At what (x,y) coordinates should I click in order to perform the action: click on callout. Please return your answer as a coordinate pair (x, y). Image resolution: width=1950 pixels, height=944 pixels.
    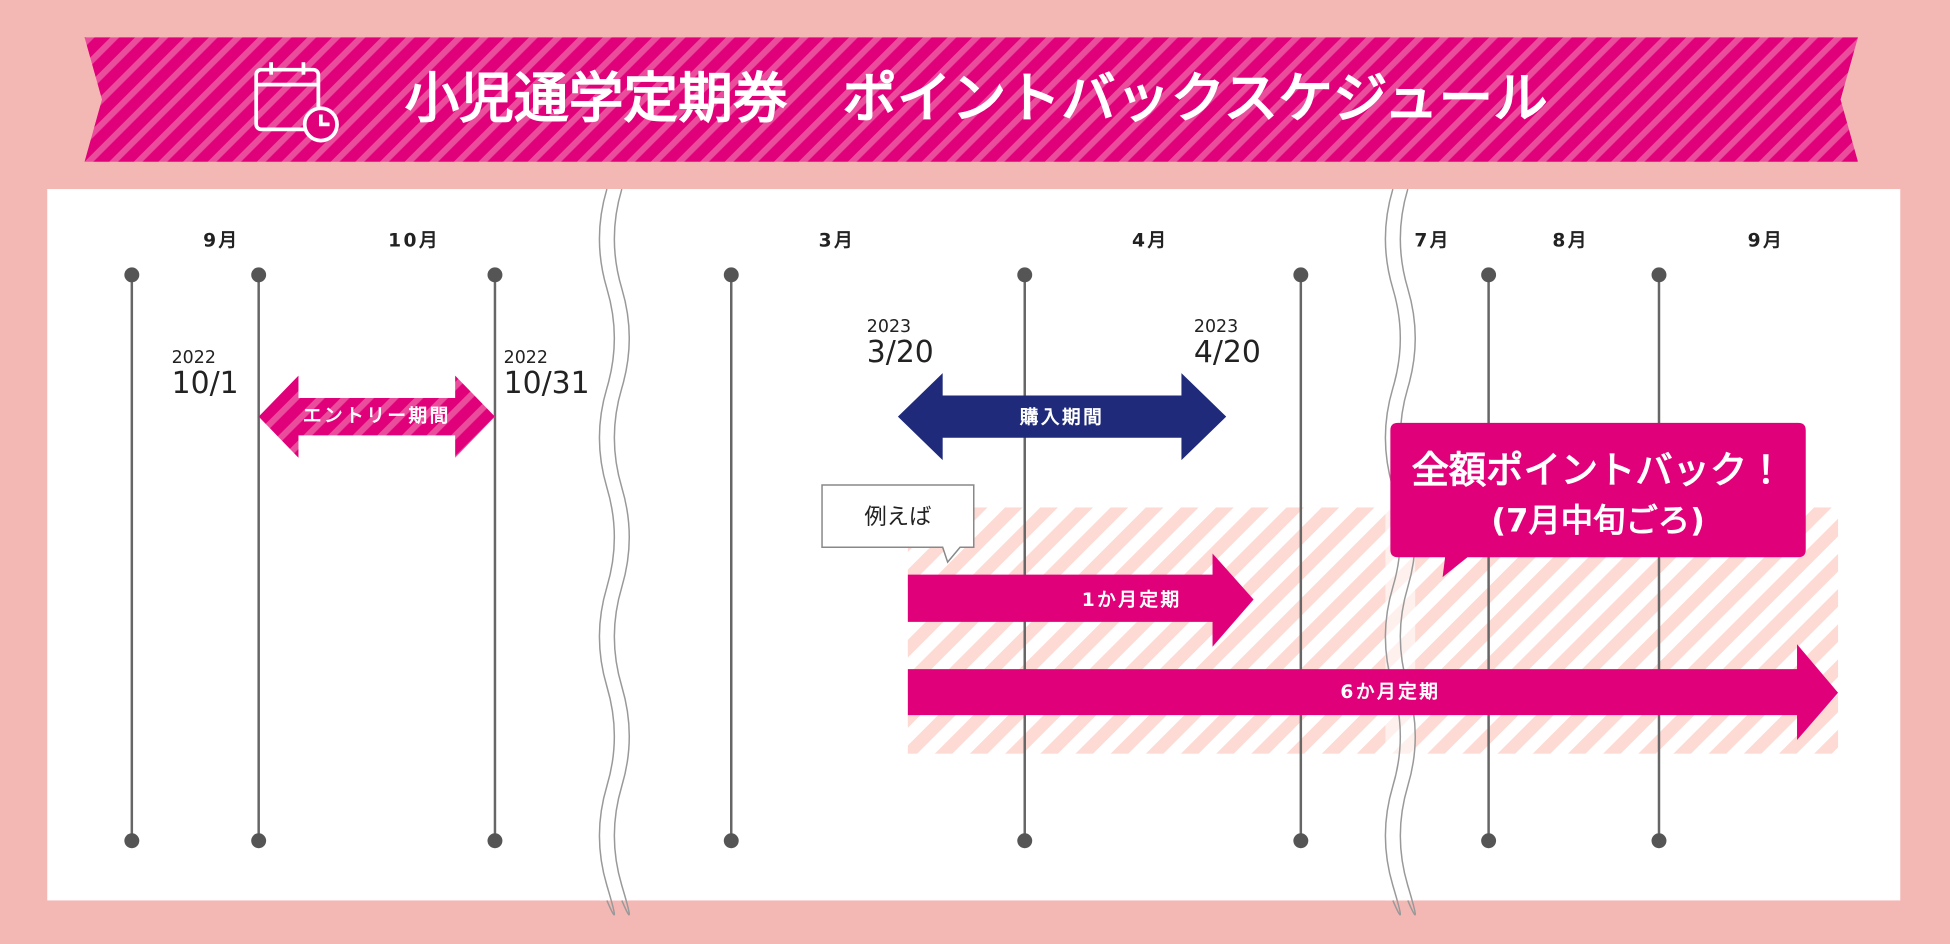
    Looking at the image, I should click on (1598, 500).